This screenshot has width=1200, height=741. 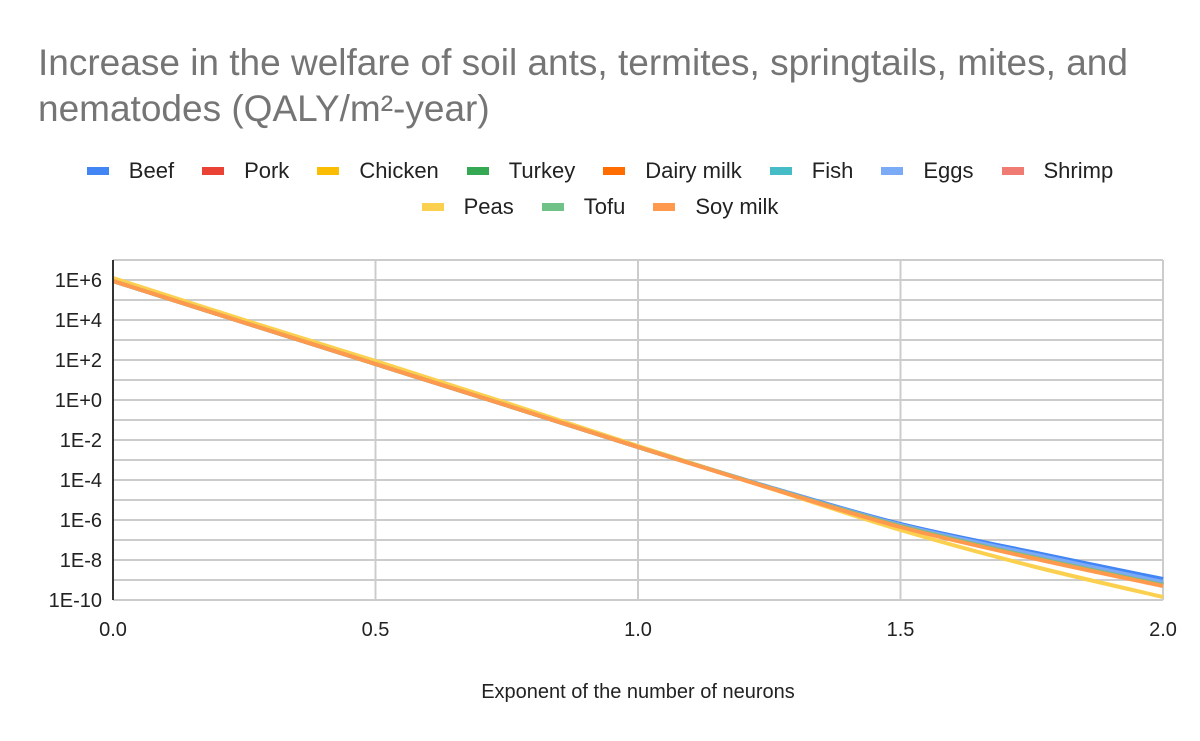 I want to click on legend-item-chicken: Chicken, so click(x=378, y=171).